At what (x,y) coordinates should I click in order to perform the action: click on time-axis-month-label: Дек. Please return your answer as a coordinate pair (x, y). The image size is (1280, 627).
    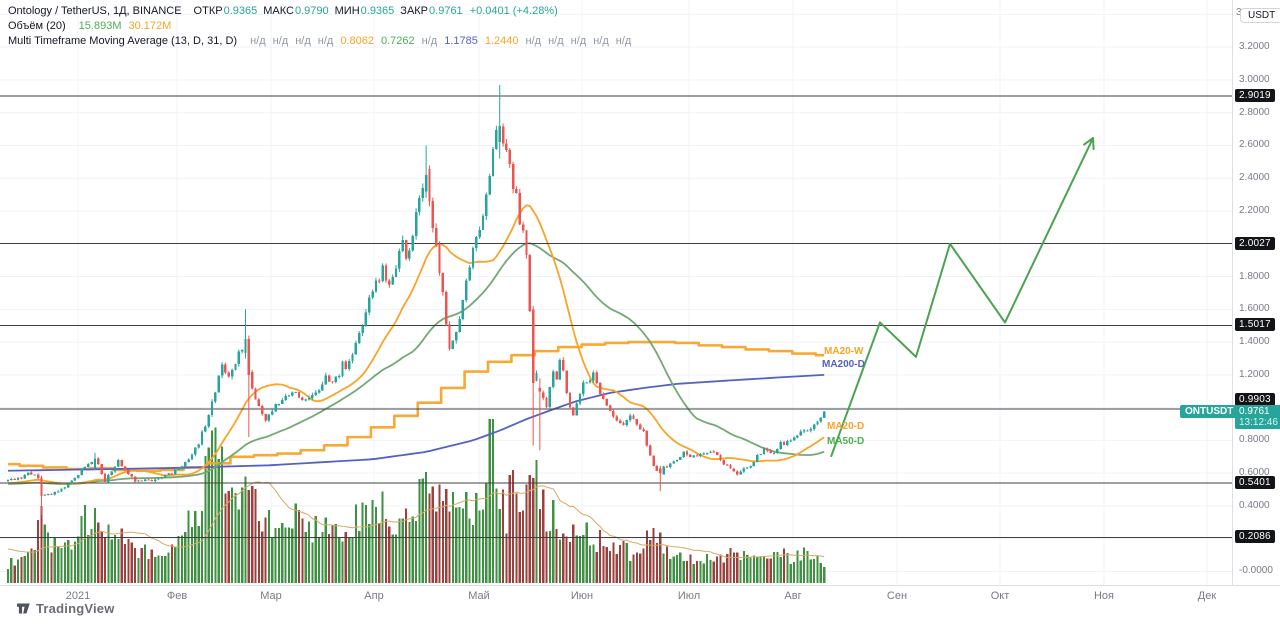
    Looking at the image, I should click on (1207, 596).